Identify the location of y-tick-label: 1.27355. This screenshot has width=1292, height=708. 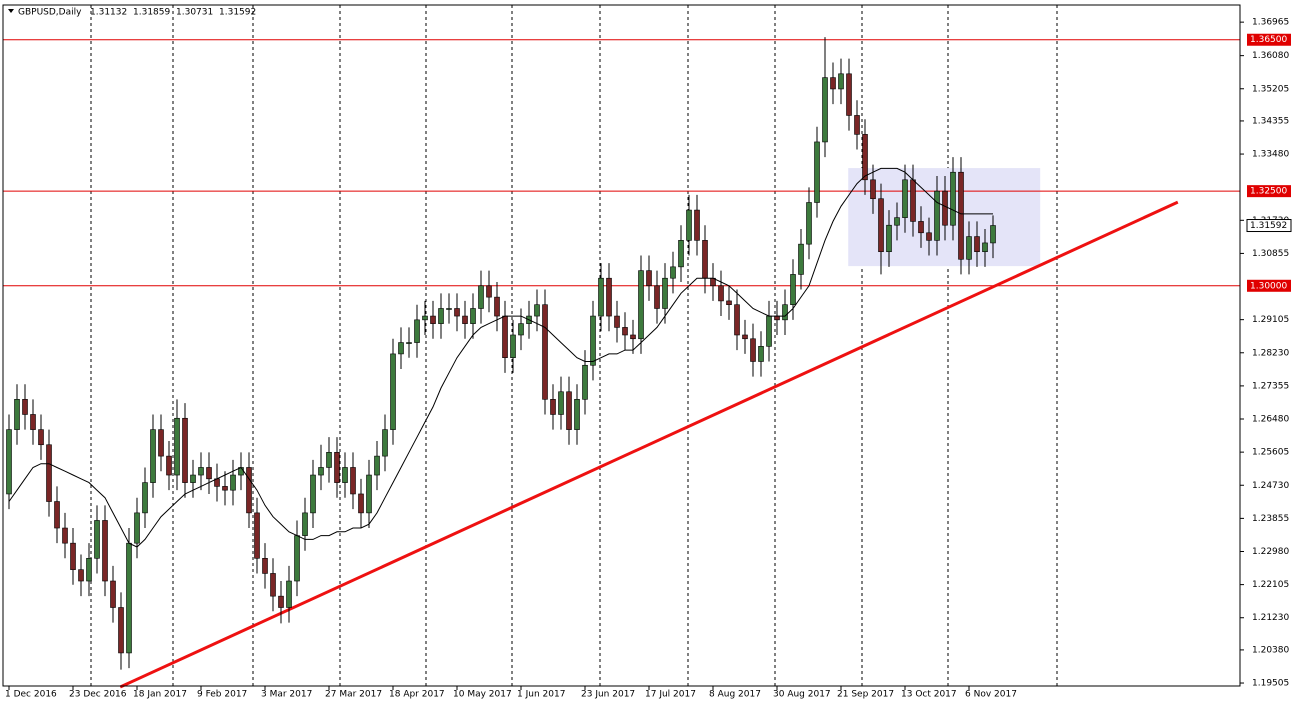
(1270, 386).